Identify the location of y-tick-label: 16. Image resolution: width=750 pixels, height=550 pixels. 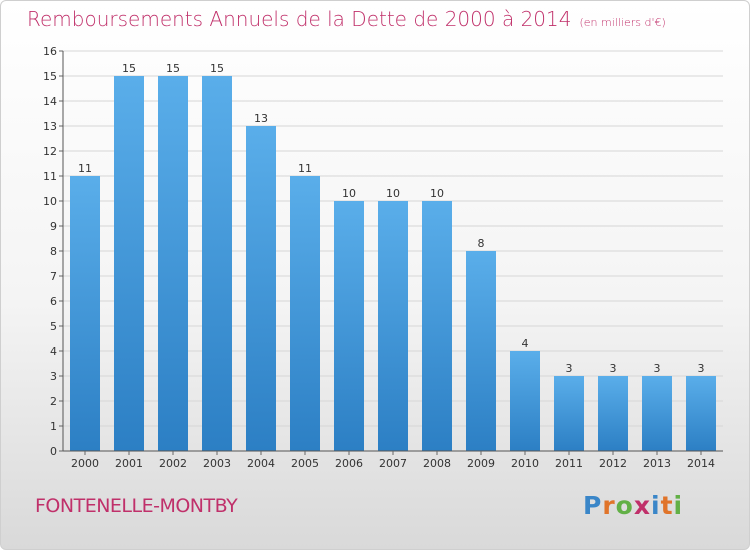
(50, 51).